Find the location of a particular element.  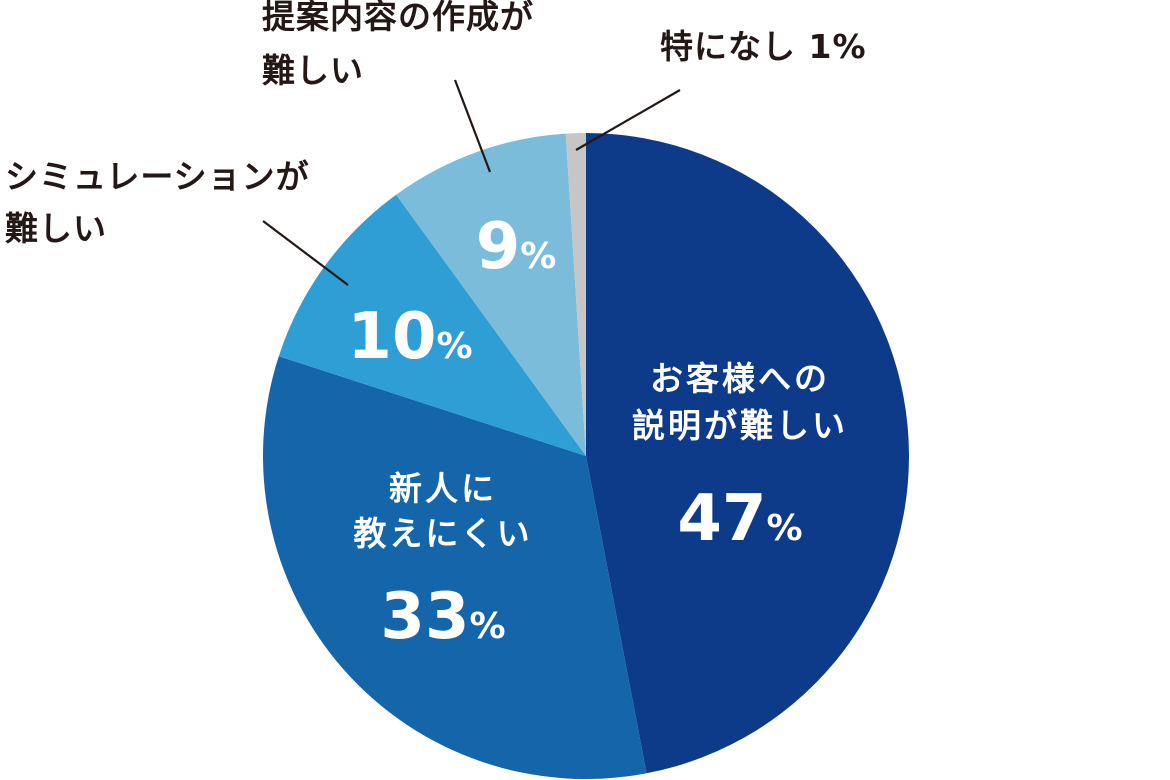

slice-hard-to-teach-newcomers-percent-value: 33 is located at coordinates (424, 617).